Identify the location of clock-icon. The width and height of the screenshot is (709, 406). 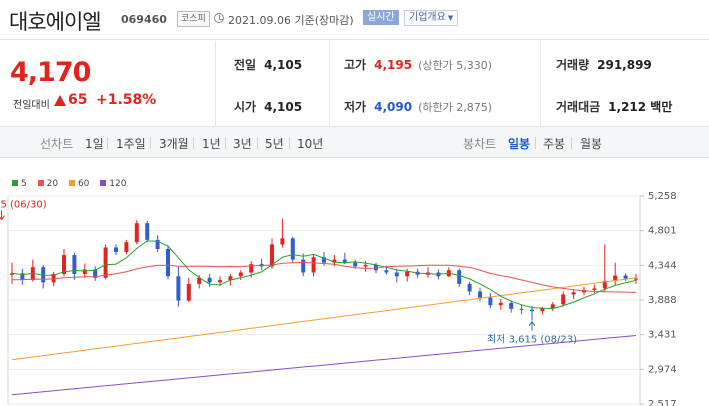
(219, 18).